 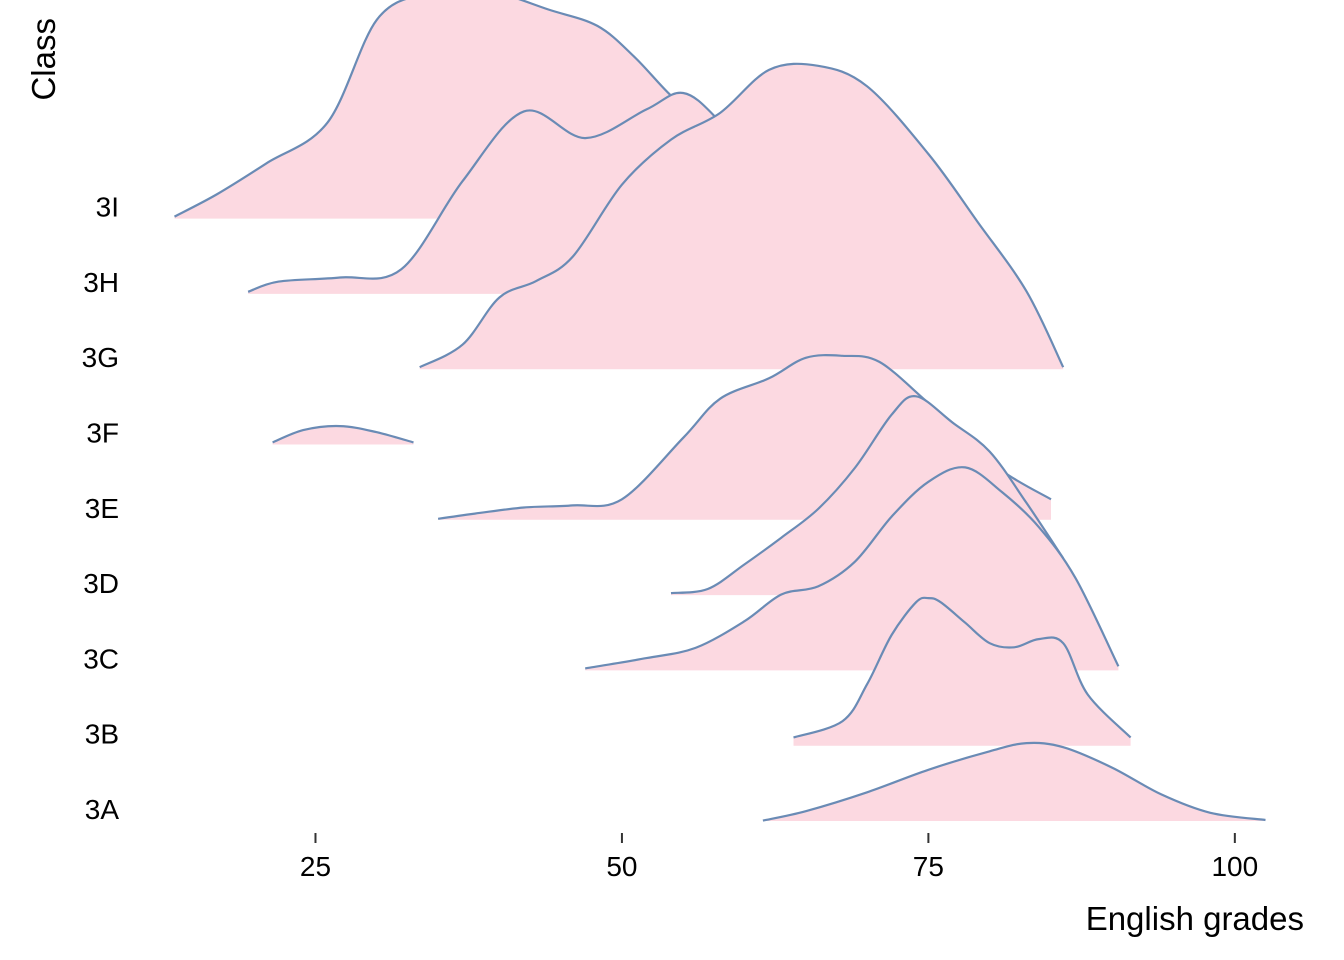 What do you see at coordinates (100, 357) in the screenshot?
I see `y-tick-label-3g: 3G` at bounding box center [100, 357].